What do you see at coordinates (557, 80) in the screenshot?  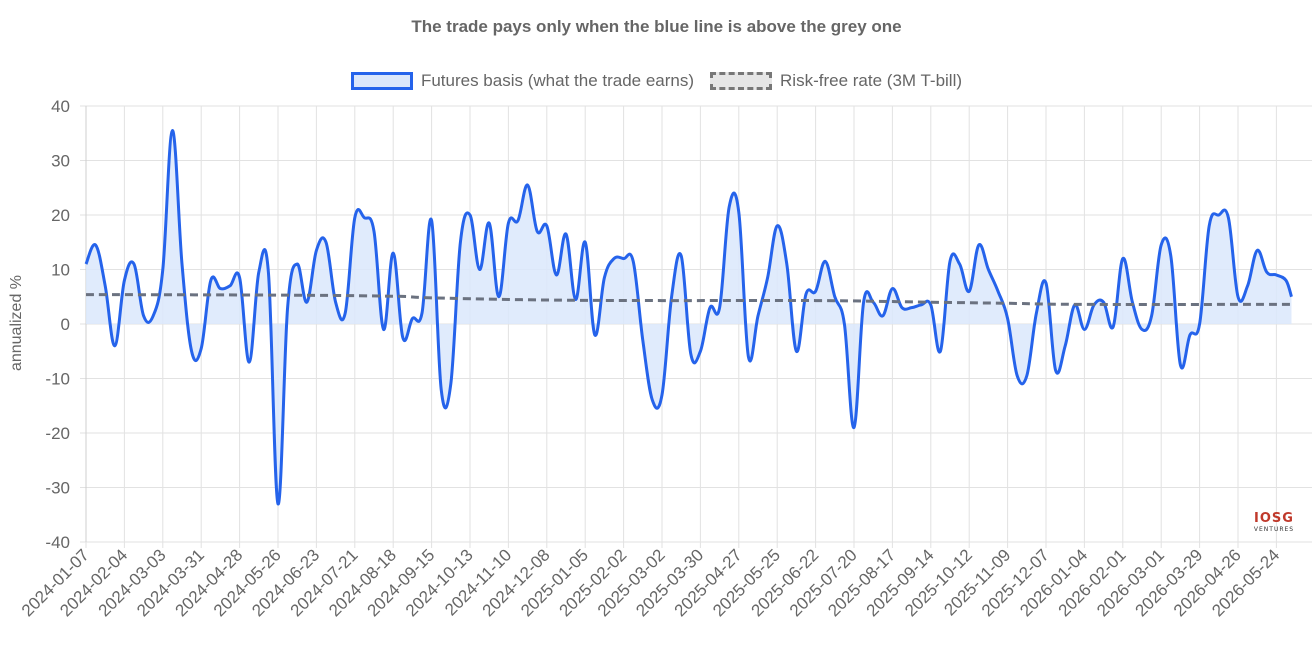 I see `legend-label-basis: Futures basis (what the trade earns)` at bounding box center [557, 80].